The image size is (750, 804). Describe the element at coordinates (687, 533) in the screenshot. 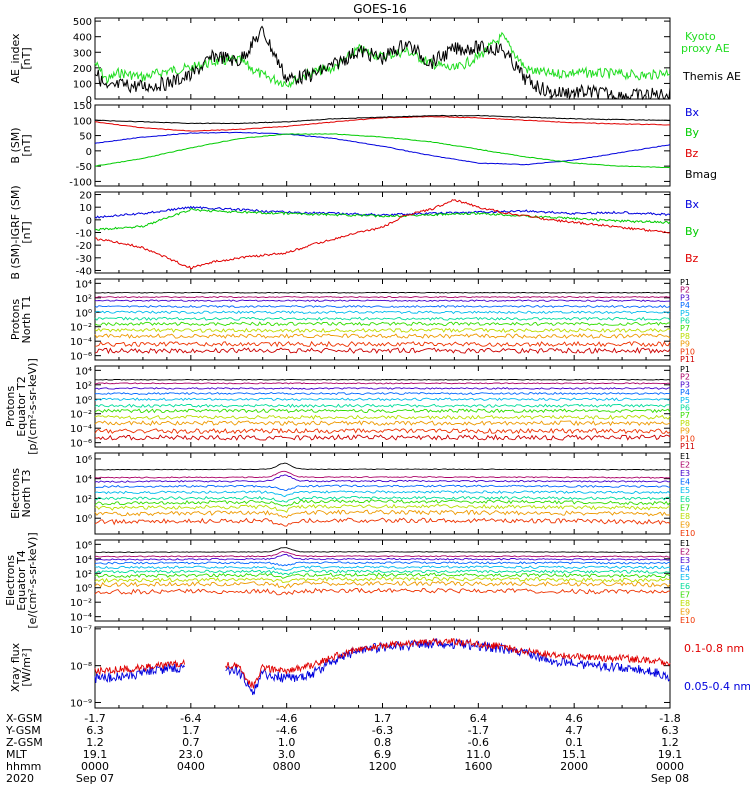

I see `channel-label: E10` at that location.